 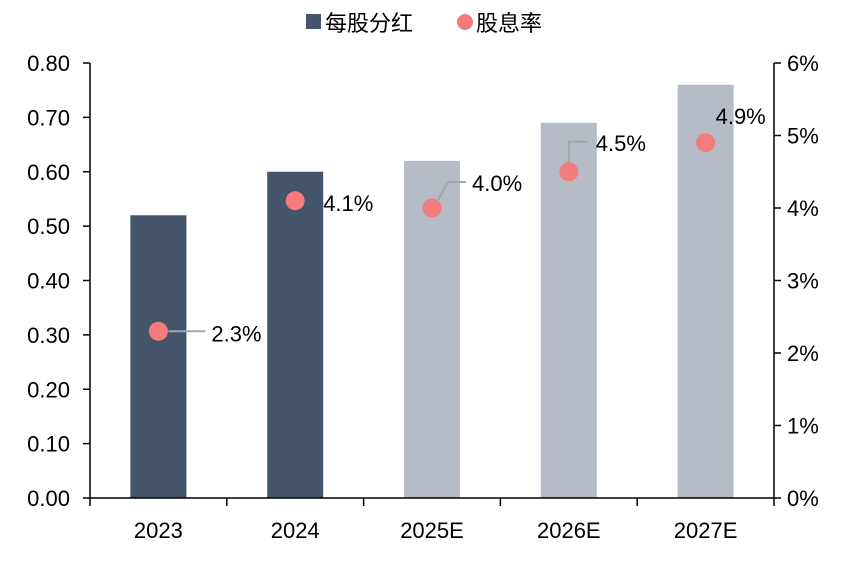 I want to click on legend-swatch-bar, so click(x=313, y=21).